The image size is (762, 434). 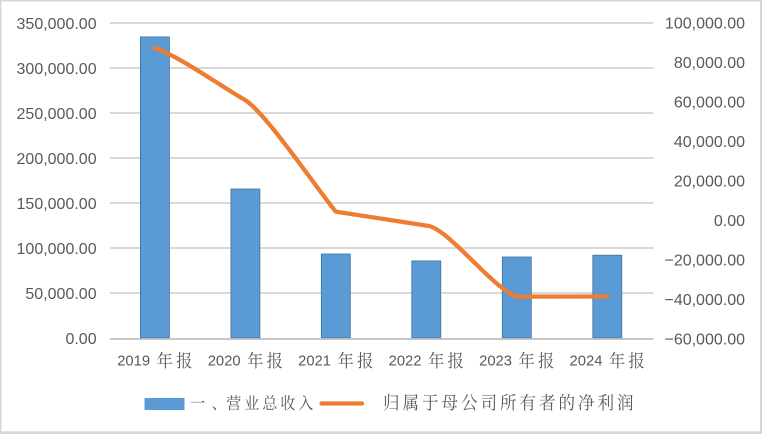 What do you see at coordinates (60, 294) in the screenshot?
I see `svg-text: 50,000.00` at bounding box center [60, 294].